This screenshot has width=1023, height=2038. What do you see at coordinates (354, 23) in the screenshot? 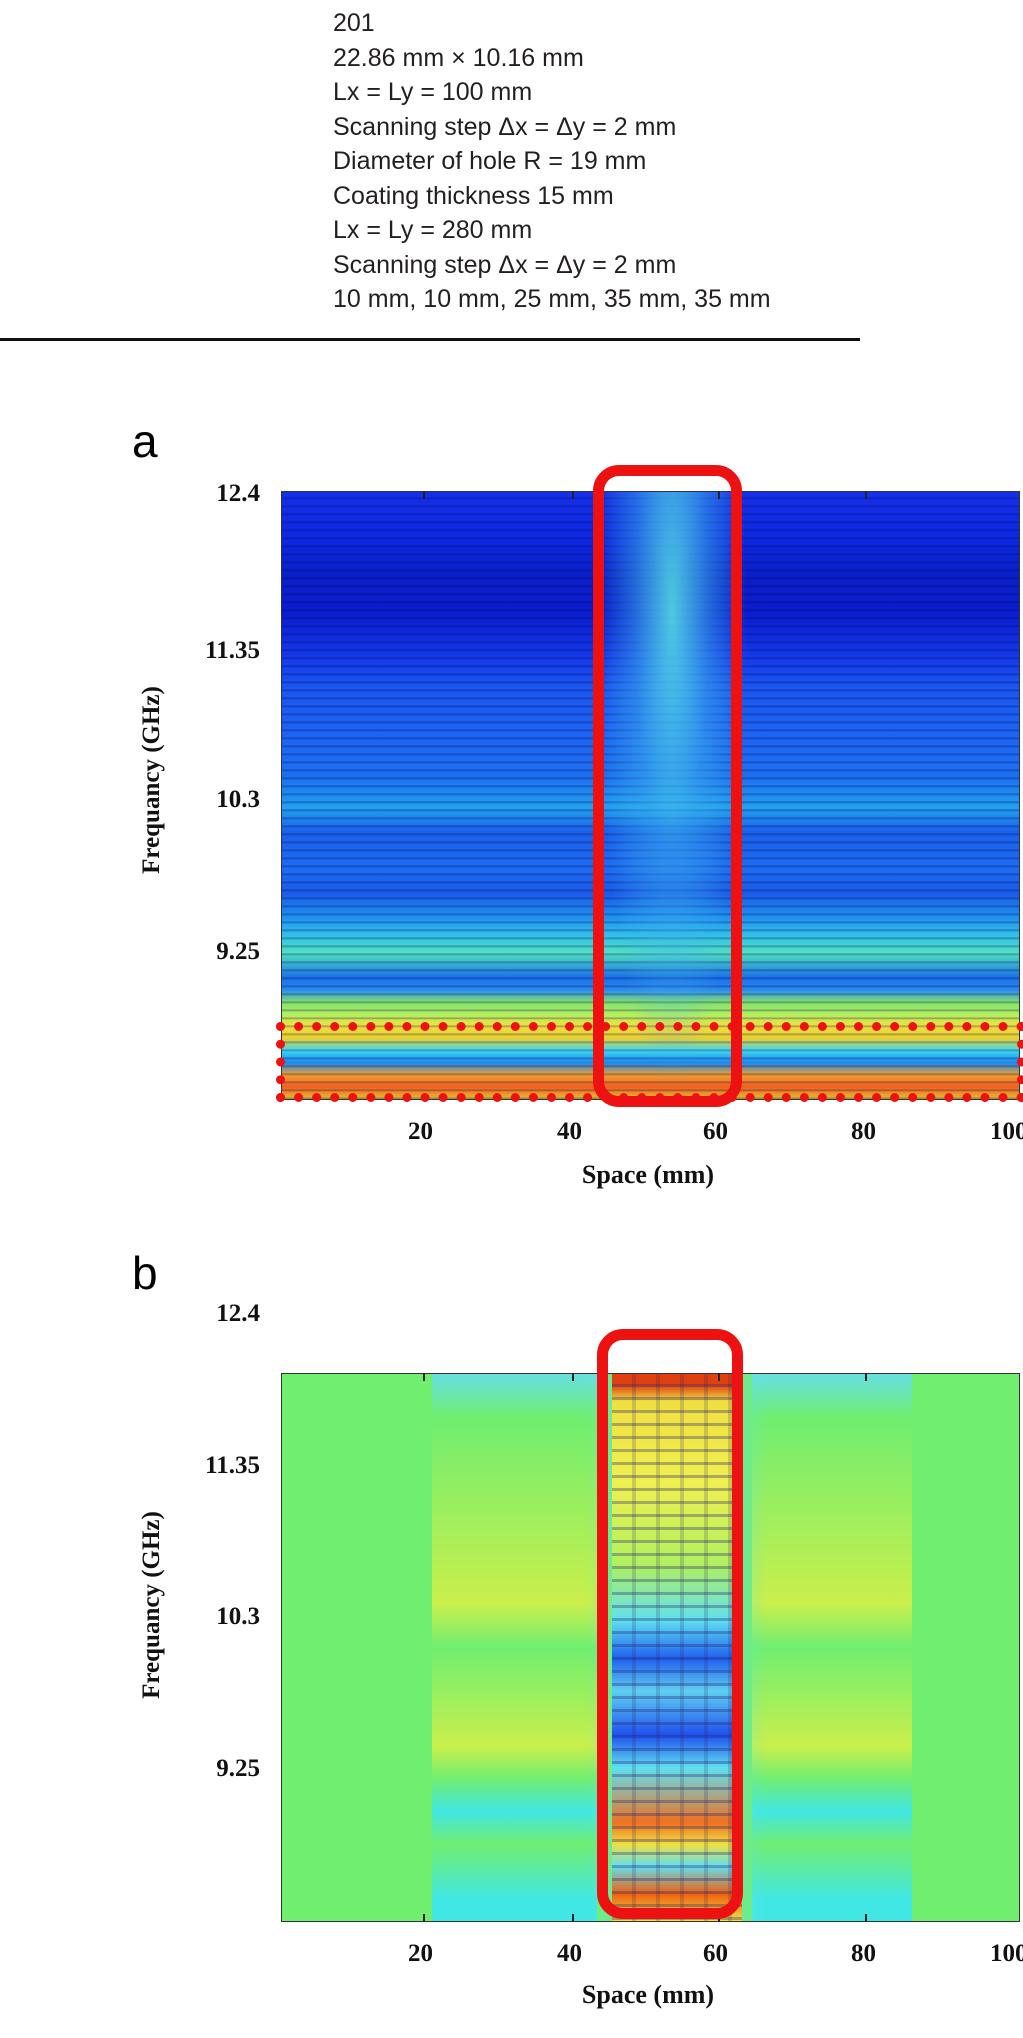
I see `table-line: 201` at bounding box center [354, 23].